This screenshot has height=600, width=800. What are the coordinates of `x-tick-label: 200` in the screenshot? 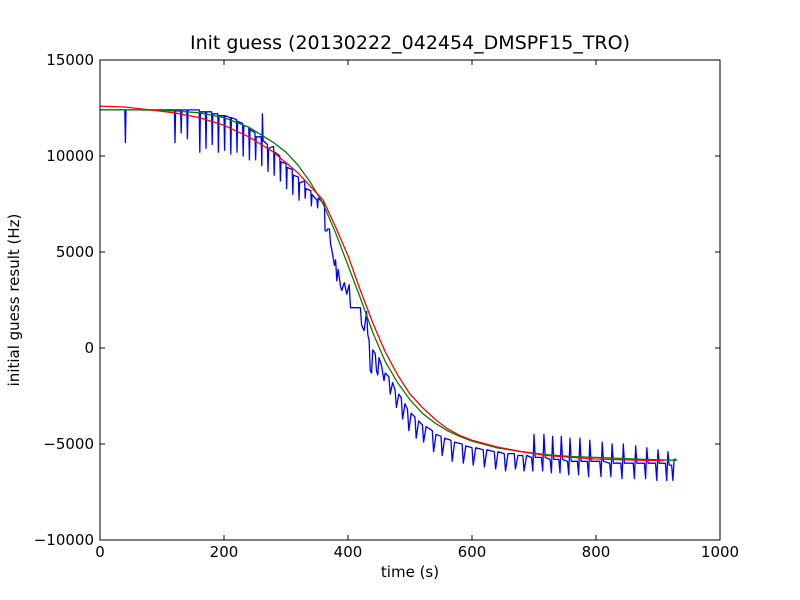 It's located at (224, 552).